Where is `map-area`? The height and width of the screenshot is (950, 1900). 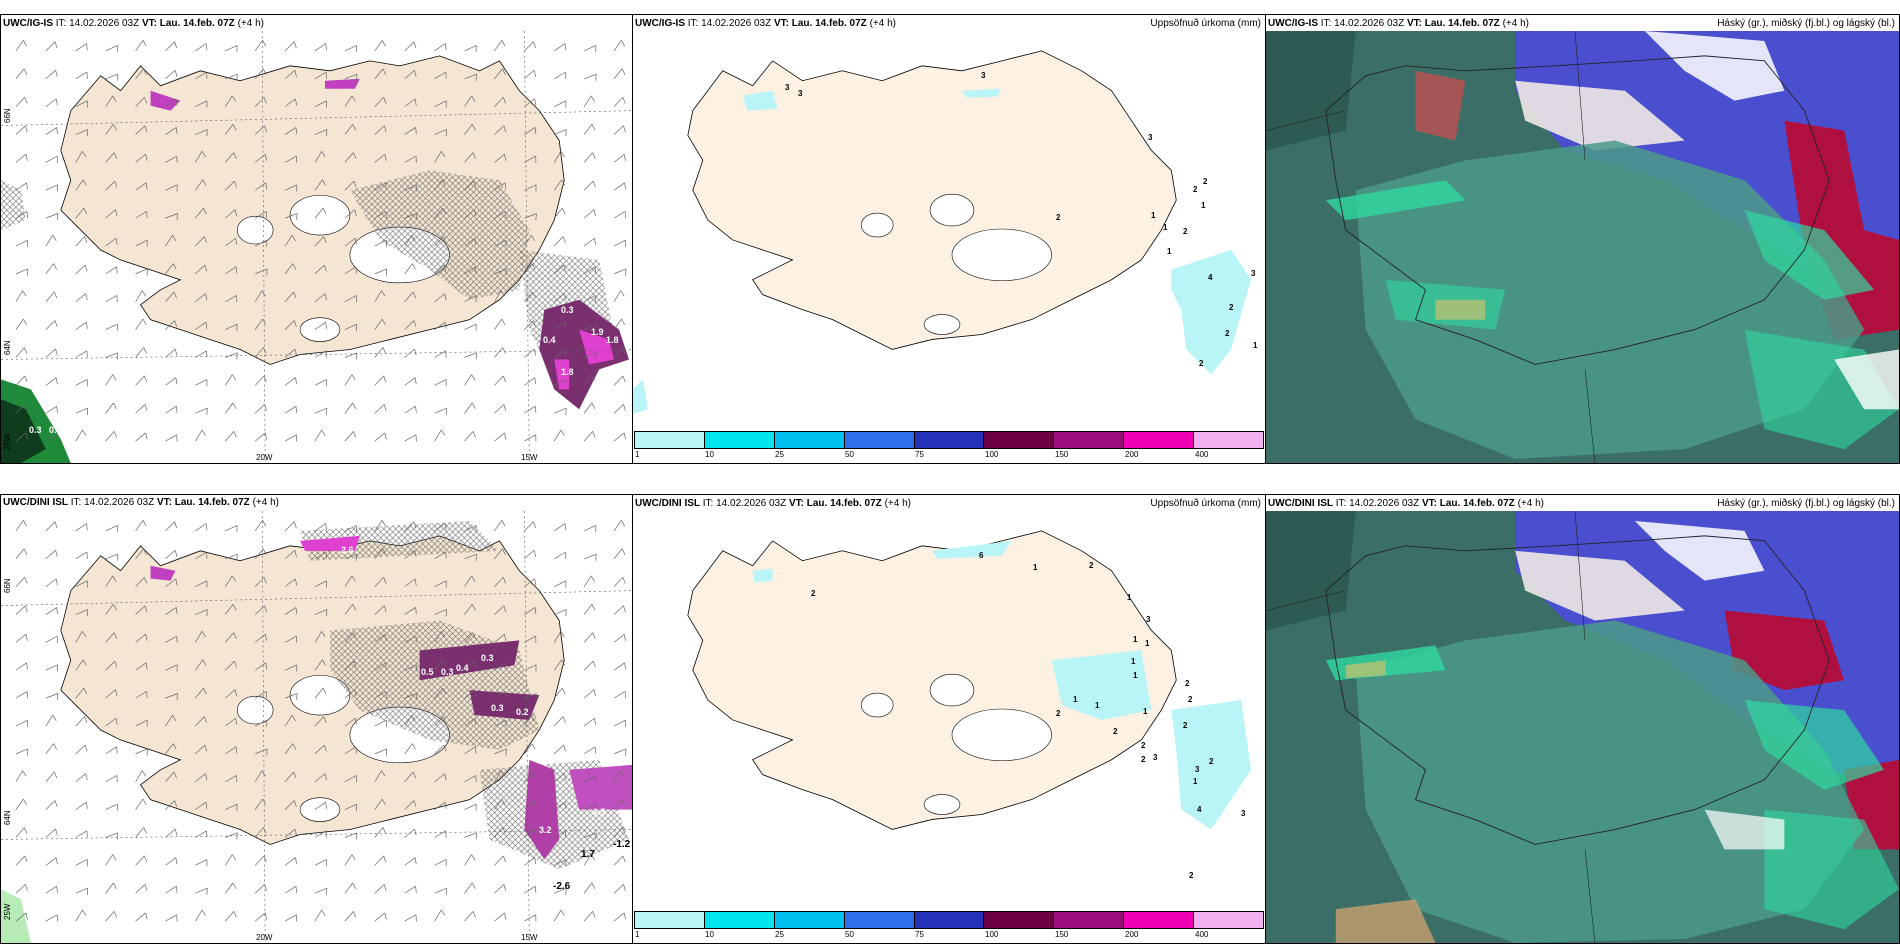 map-area is located at coordinates (949, 710).